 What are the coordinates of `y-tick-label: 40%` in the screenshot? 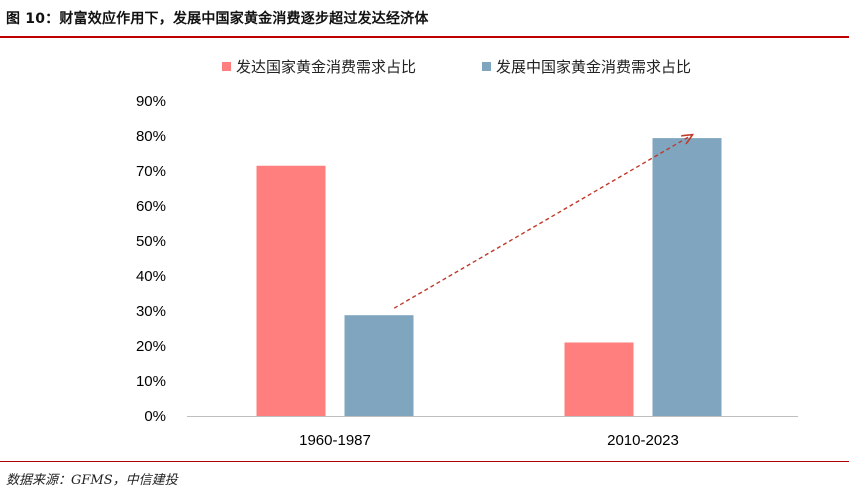 It's located at (151, 276).